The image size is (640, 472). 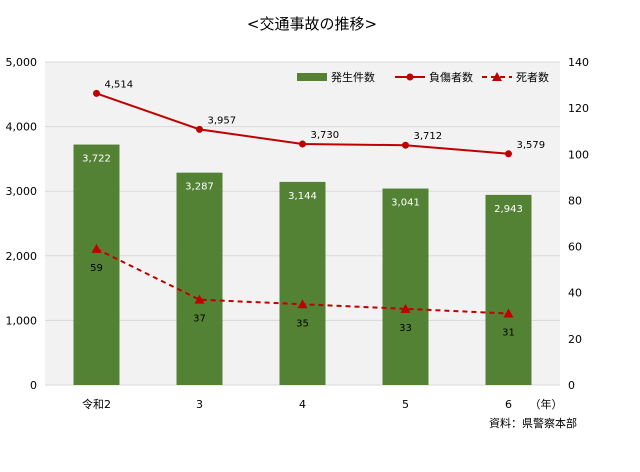 What do you see at coordinates (533, 423) in the screenshot?
I see `source-note: 資料：県警察本部` at bounding box center [533, 423].